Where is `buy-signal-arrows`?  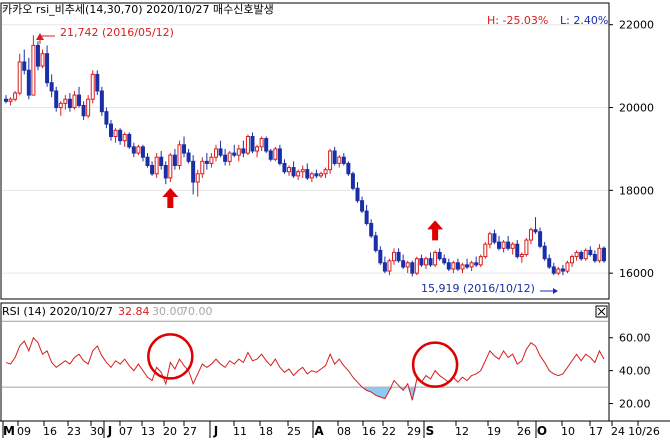 buy-signal-arrows is located at coordinates (303, 214).